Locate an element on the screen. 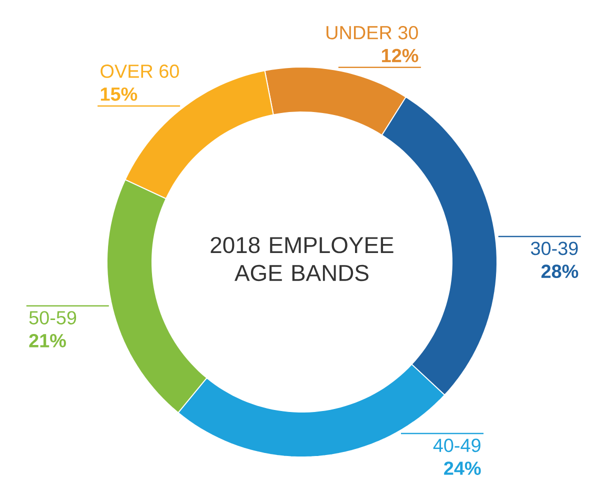 The height and width of the screenshot is (499, 614). data-label: 12% is located at coordinates (400, 55).